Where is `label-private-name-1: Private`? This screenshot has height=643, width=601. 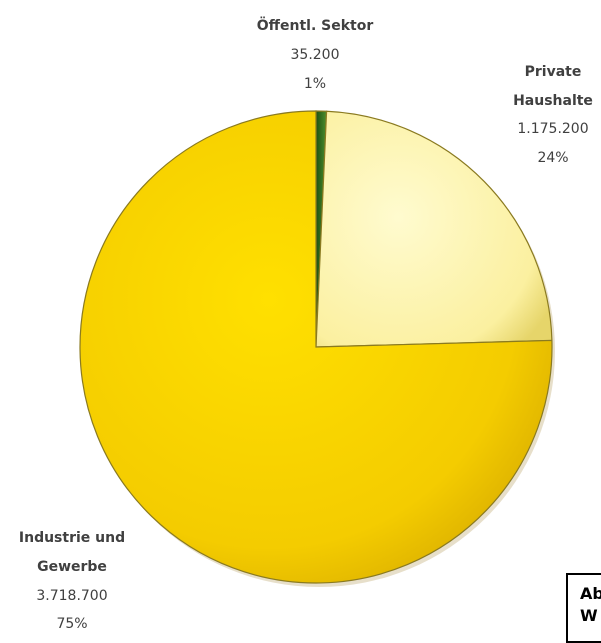
label-private-name-1: Private is located at coordinates (553, 72).